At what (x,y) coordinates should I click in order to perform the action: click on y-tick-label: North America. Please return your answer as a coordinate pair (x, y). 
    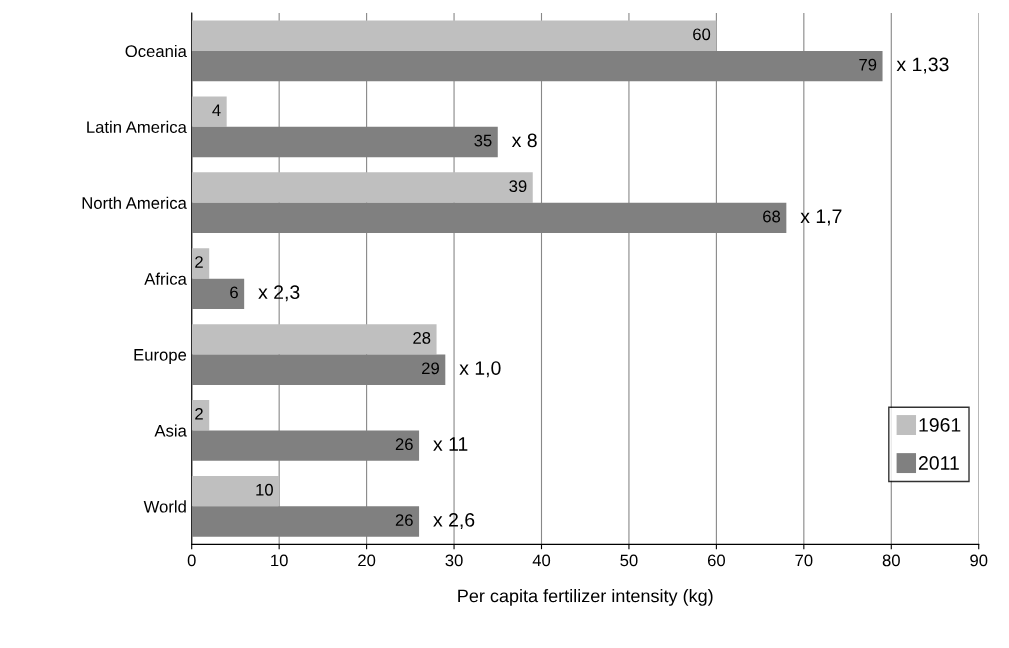
    Looking at the image, I should click on (134, 202).